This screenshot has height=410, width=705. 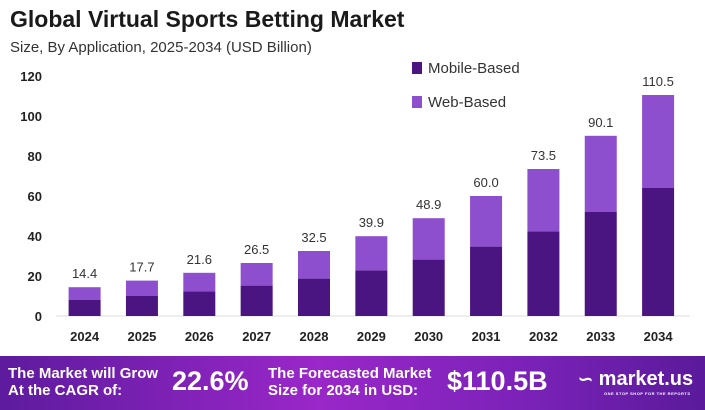 What do you see at coordinates (658, 81) in the screenshot?
I see `data-label-2034: 110.5` at bounding box center [658, 81].